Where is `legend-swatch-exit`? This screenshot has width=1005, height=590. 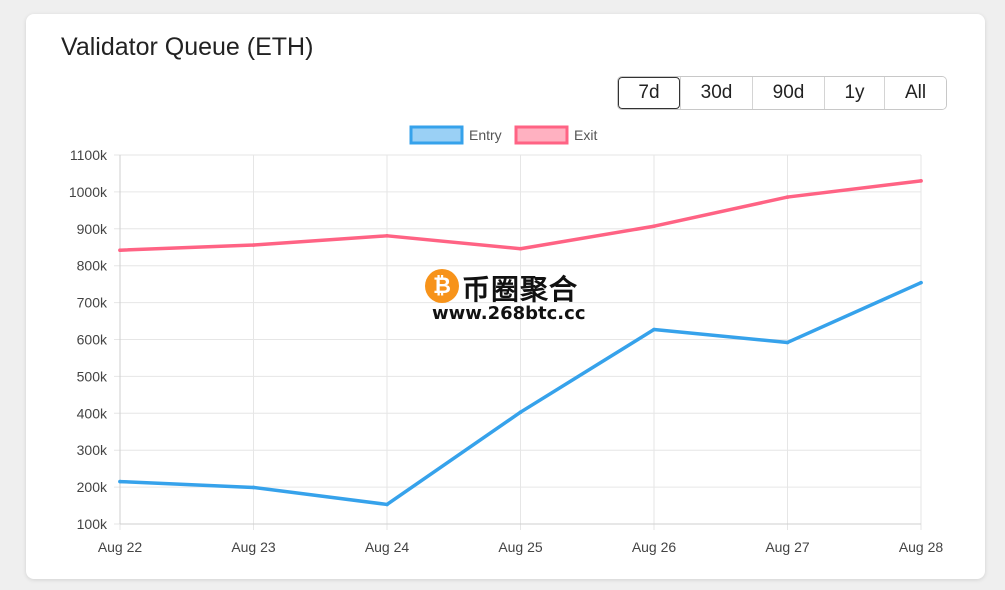
legend-swatch-exit is located at coordinates (541, 135).